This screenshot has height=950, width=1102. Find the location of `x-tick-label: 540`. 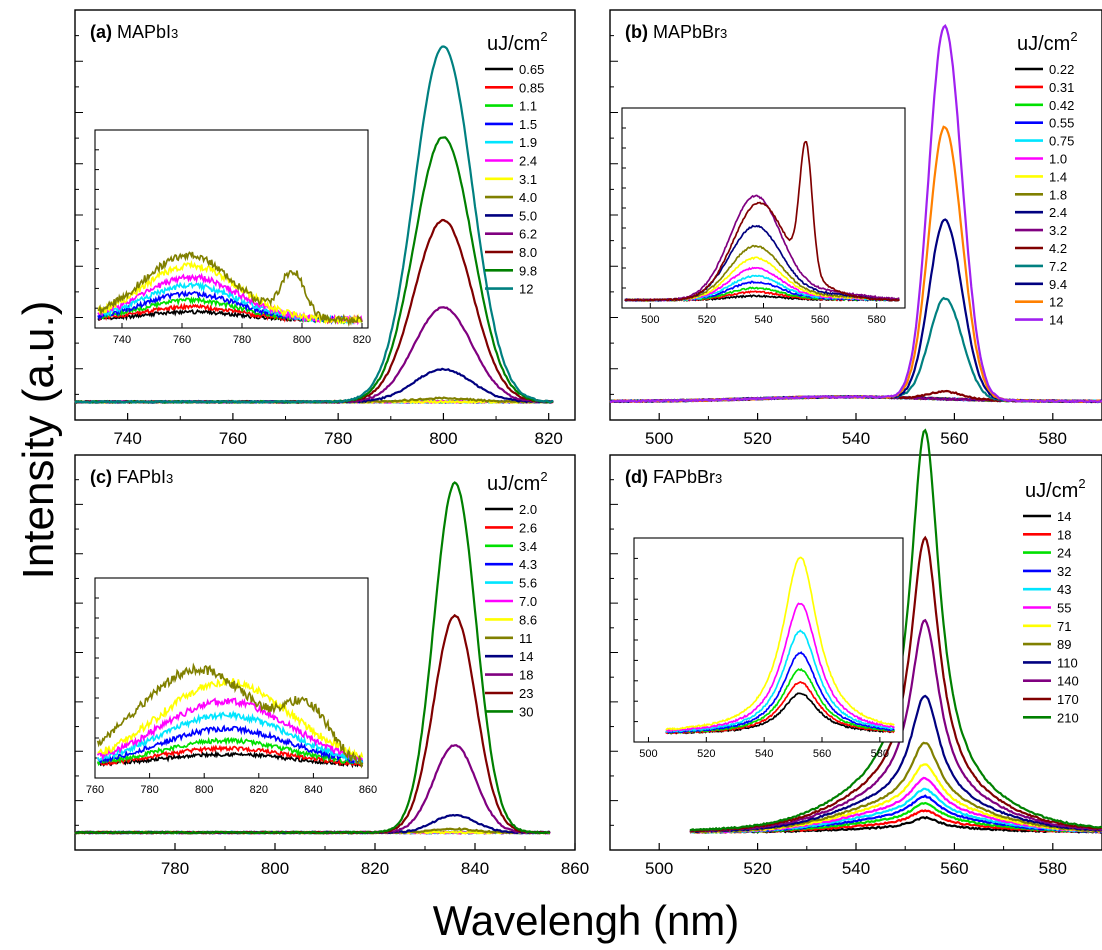

x-tick-label: 540 is located at coordinates (856, 868).